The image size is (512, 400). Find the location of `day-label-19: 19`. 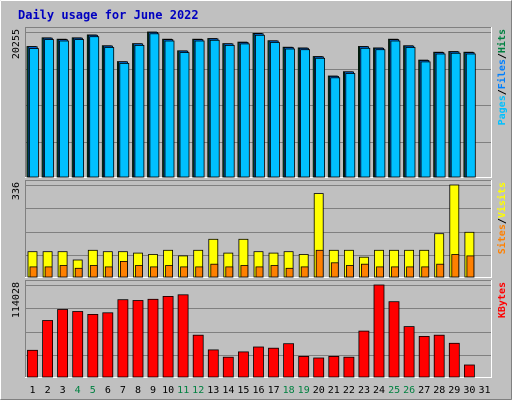

day-label-19: 19 is located at coordinates (304, 390).